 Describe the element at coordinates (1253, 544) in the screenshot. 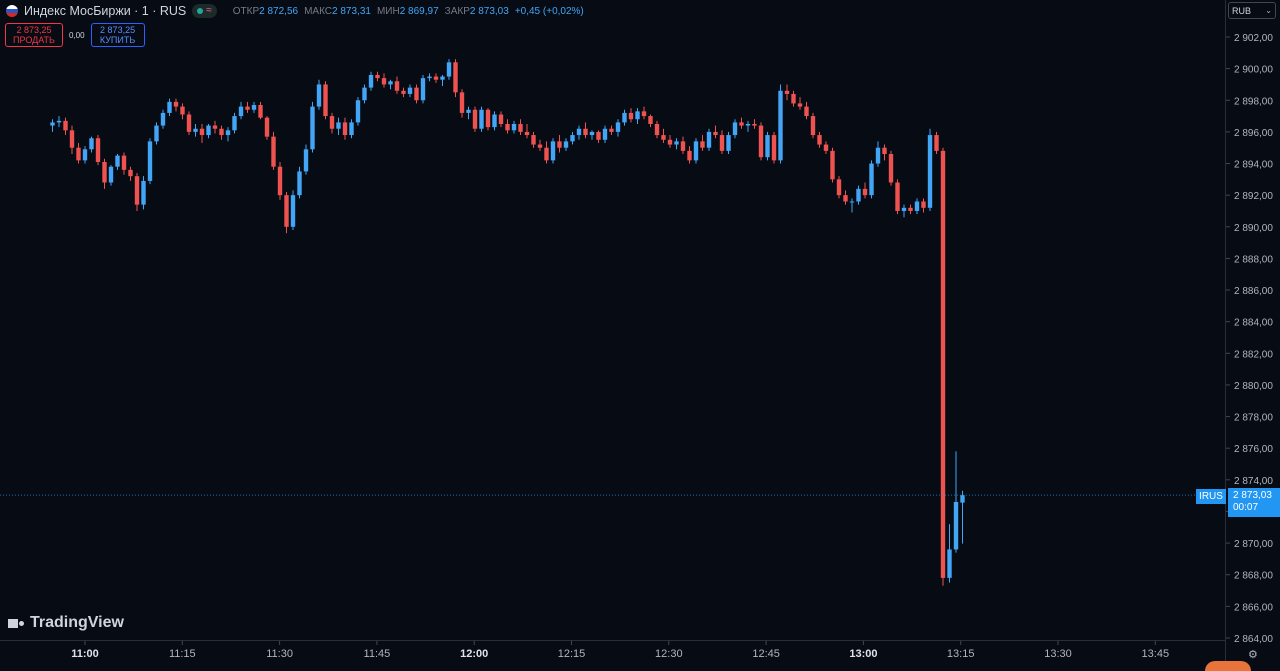

I see `price-tick-label: 2 870,00` at that location.